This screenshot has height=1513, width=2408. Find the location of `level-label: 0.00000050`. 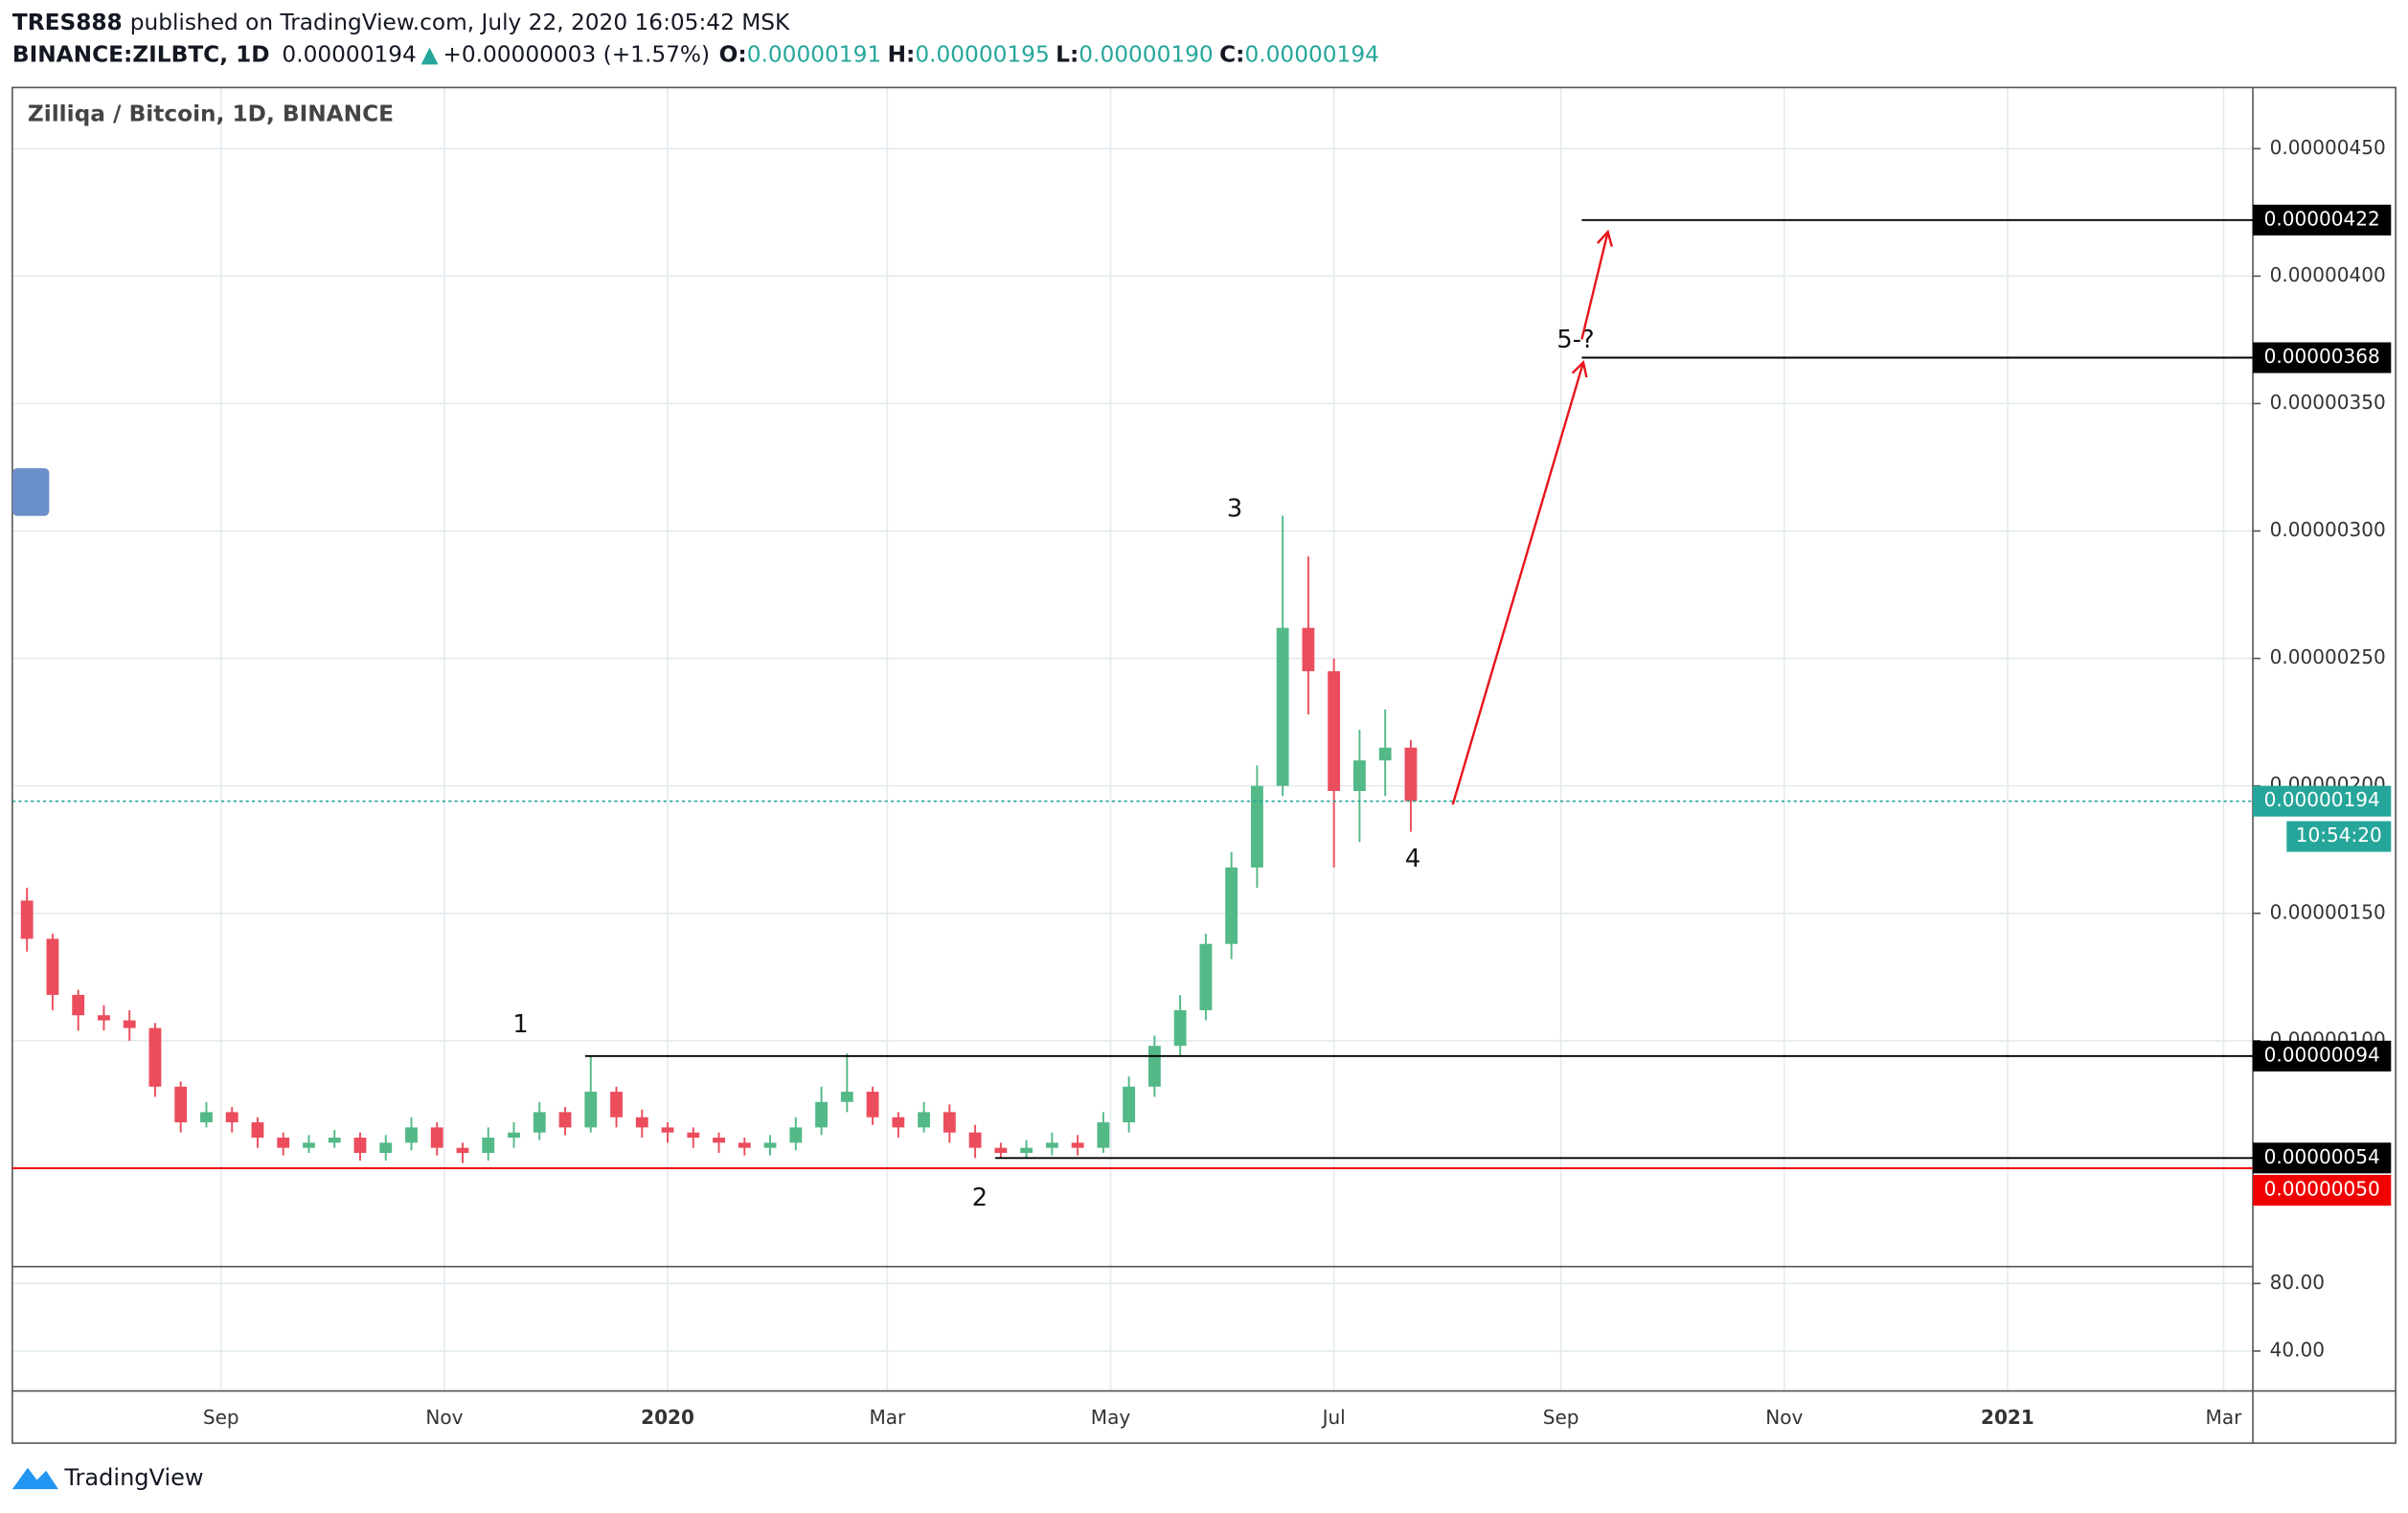

level-label: 0.00000050 is located at coordinates (2322, 1188).